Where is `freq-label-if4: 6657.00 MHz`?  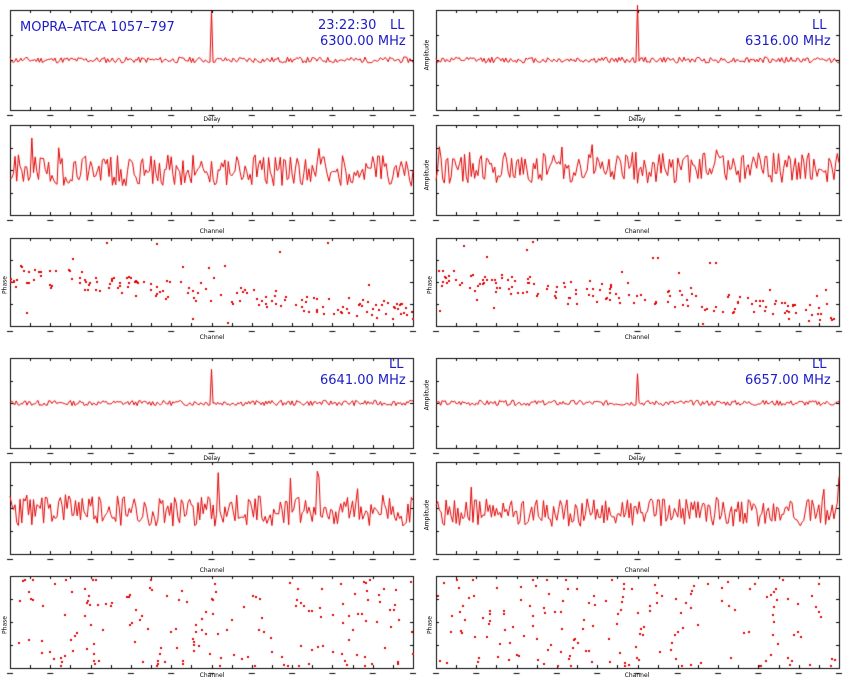
freq-label-if4: 6657.00 MHz is located at coordinates (788, 380).